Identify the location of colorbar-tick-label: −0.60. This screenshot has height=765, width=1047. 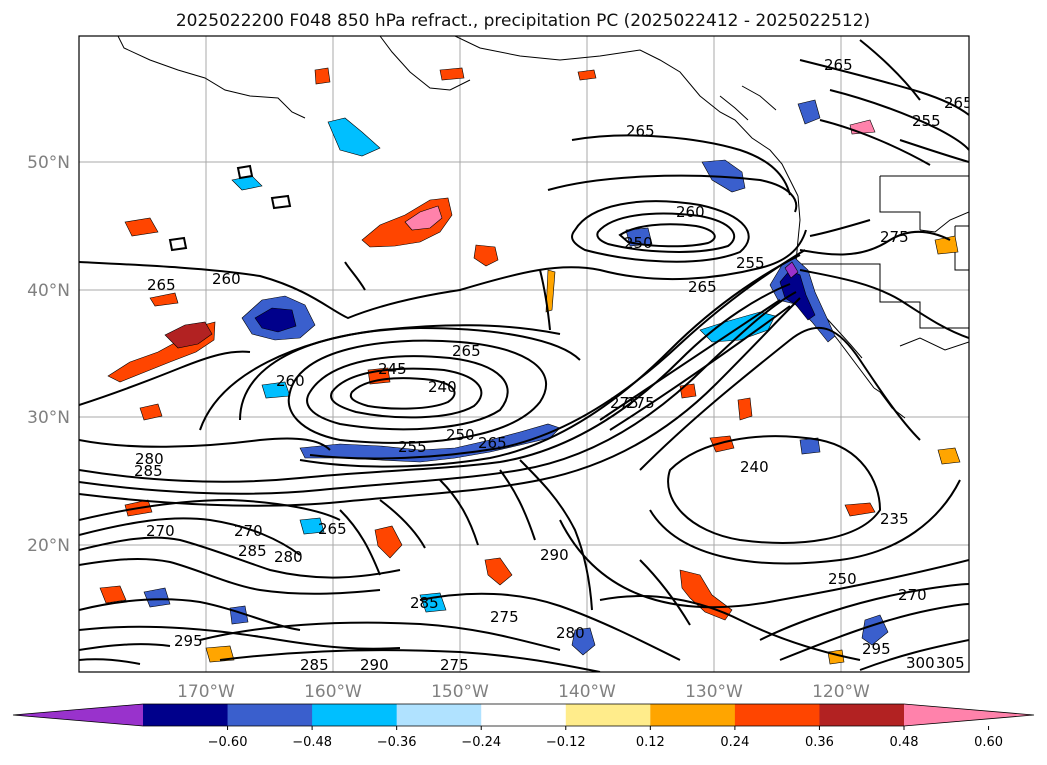
(228, 742).